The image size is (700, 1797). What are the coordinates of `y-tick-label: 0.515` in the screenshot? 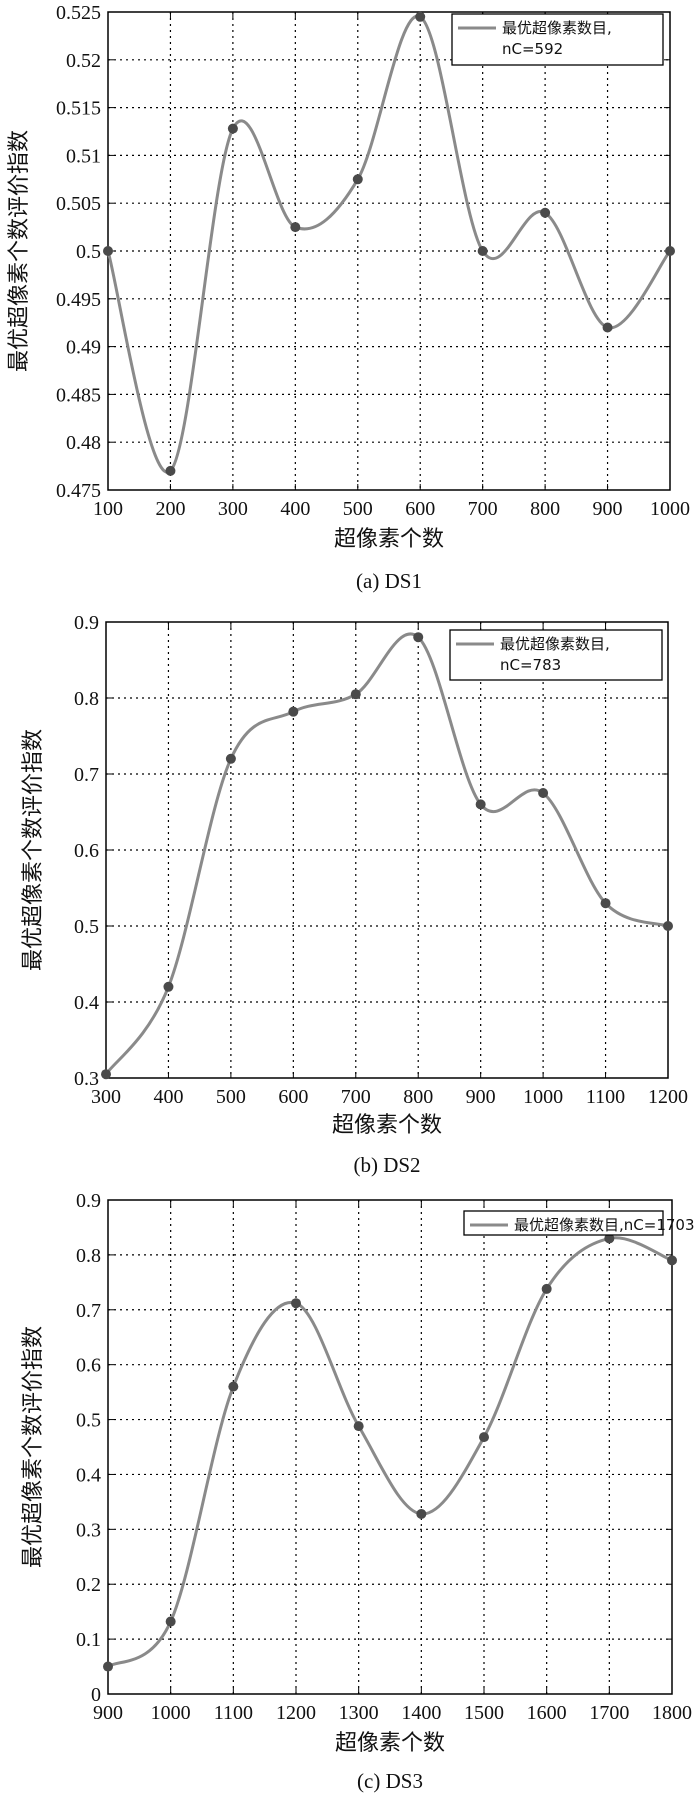 It's located at (78, 109).